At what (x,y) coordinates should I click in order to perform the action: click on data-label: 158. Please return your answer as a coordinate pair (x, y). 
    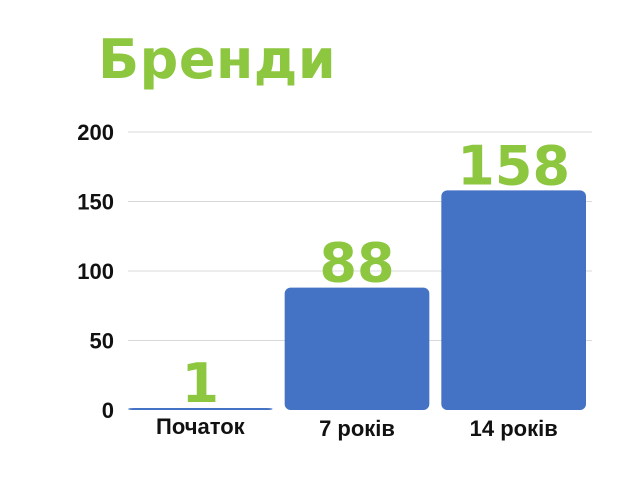
    Looking at the image, I should click on (513, 165).